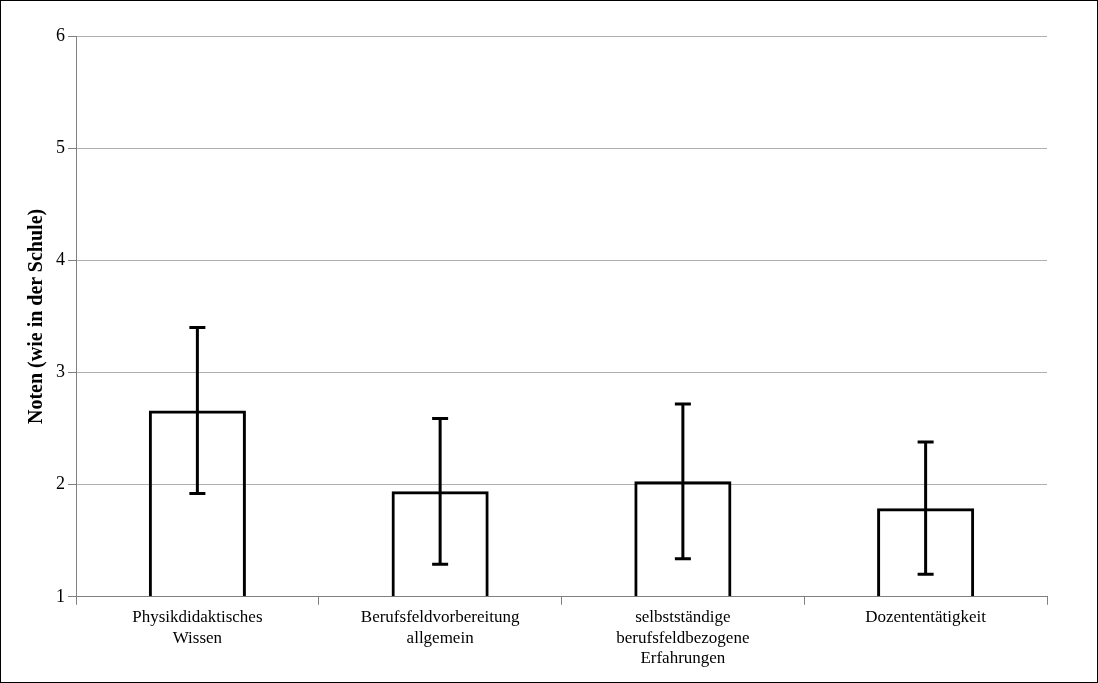  Describe the element at coordinates (60, 146) in the screenshot. I see `y-tick-label: 5` at that location.